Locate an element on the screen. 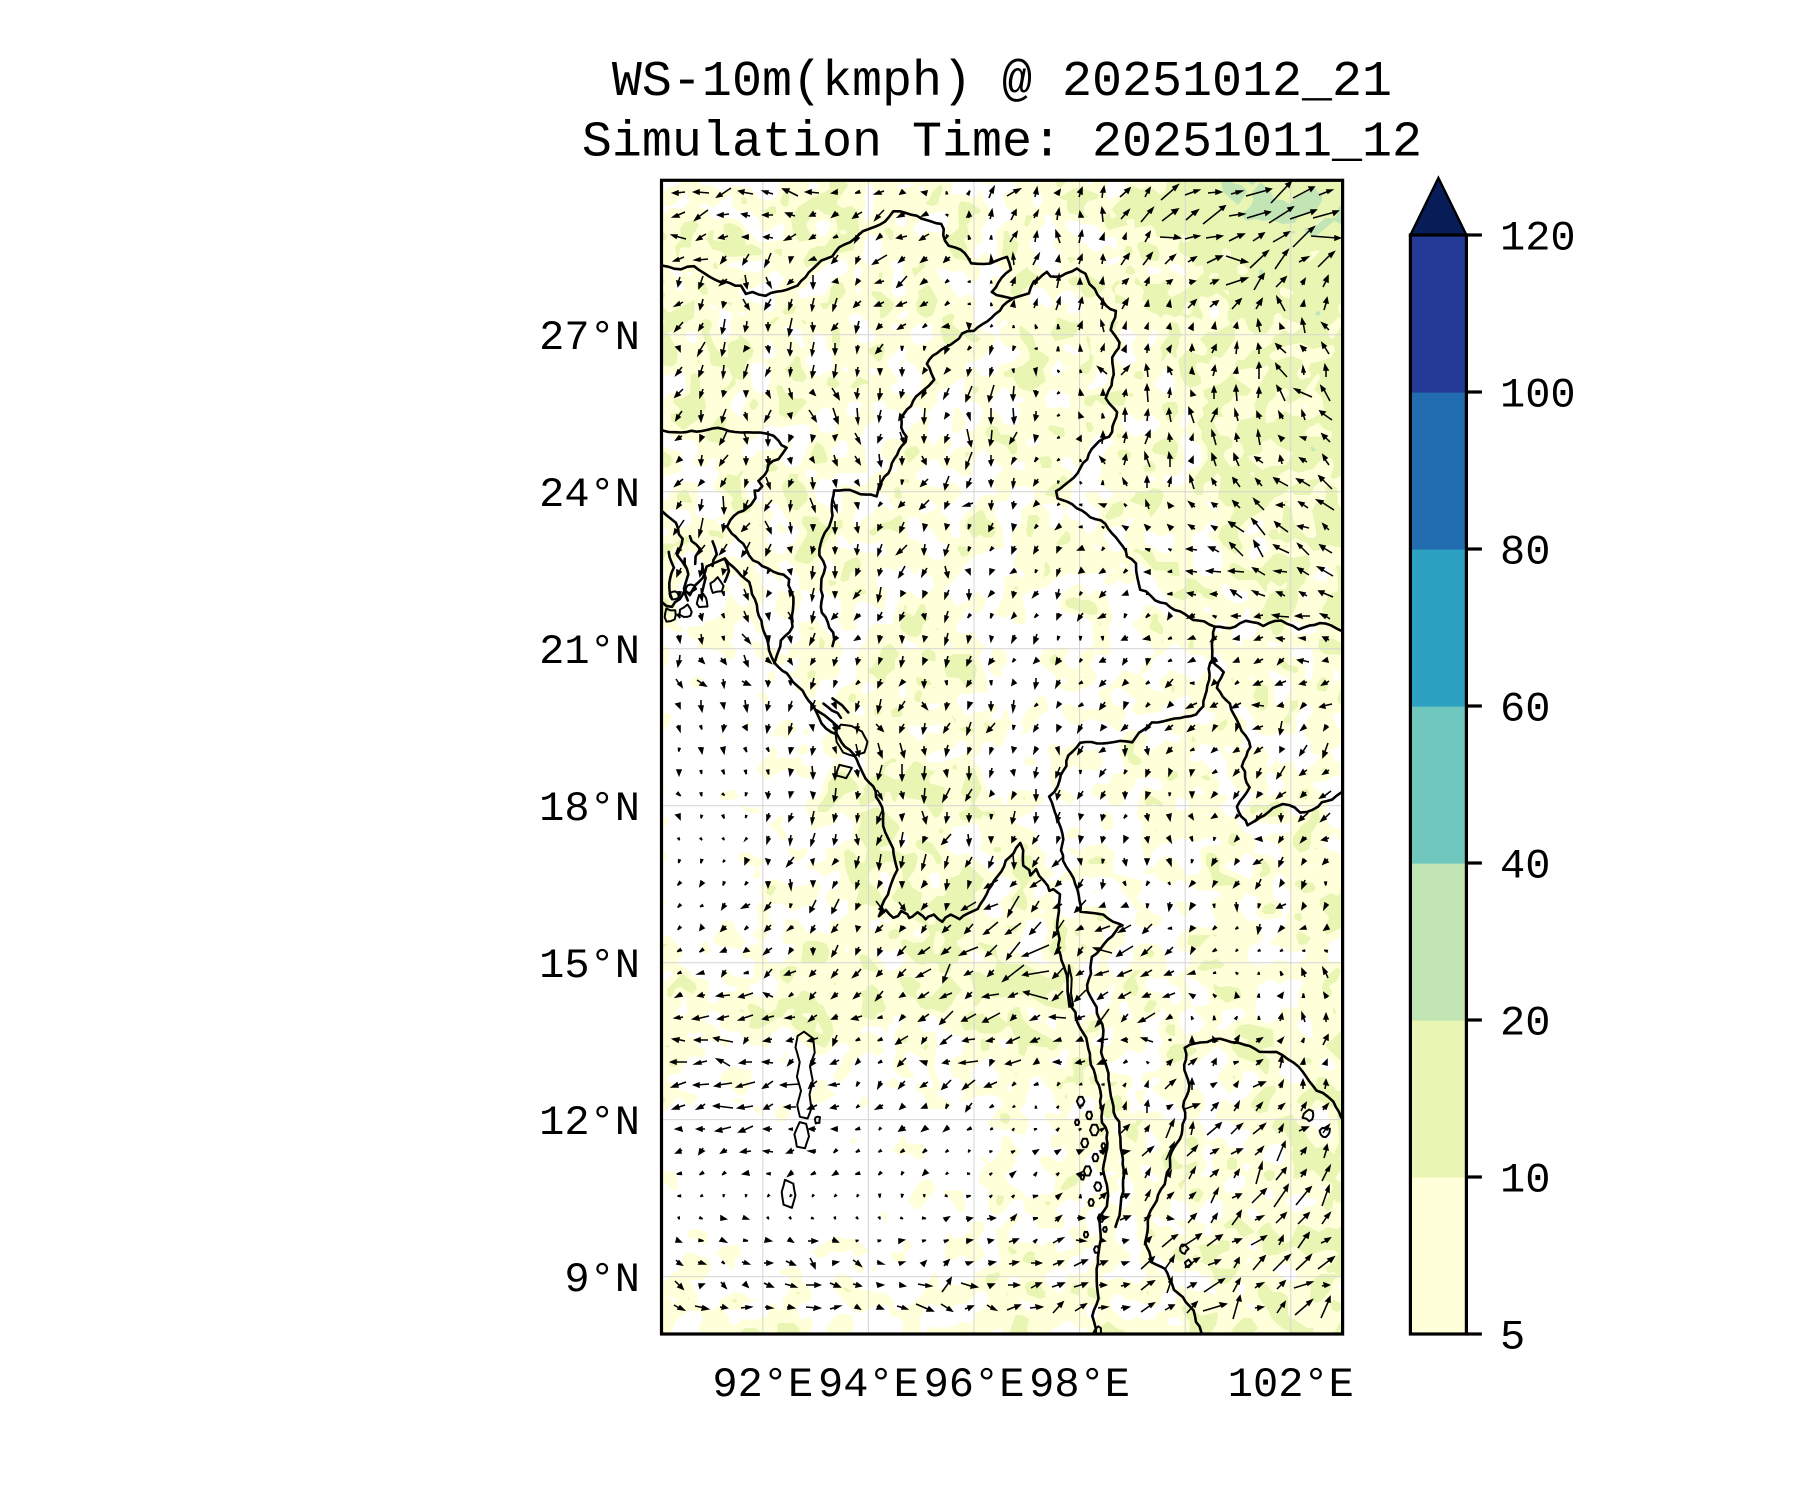 This screenshot has width=1800, height=1500. svg-text: 15°N is located at coordinates (589, 966).